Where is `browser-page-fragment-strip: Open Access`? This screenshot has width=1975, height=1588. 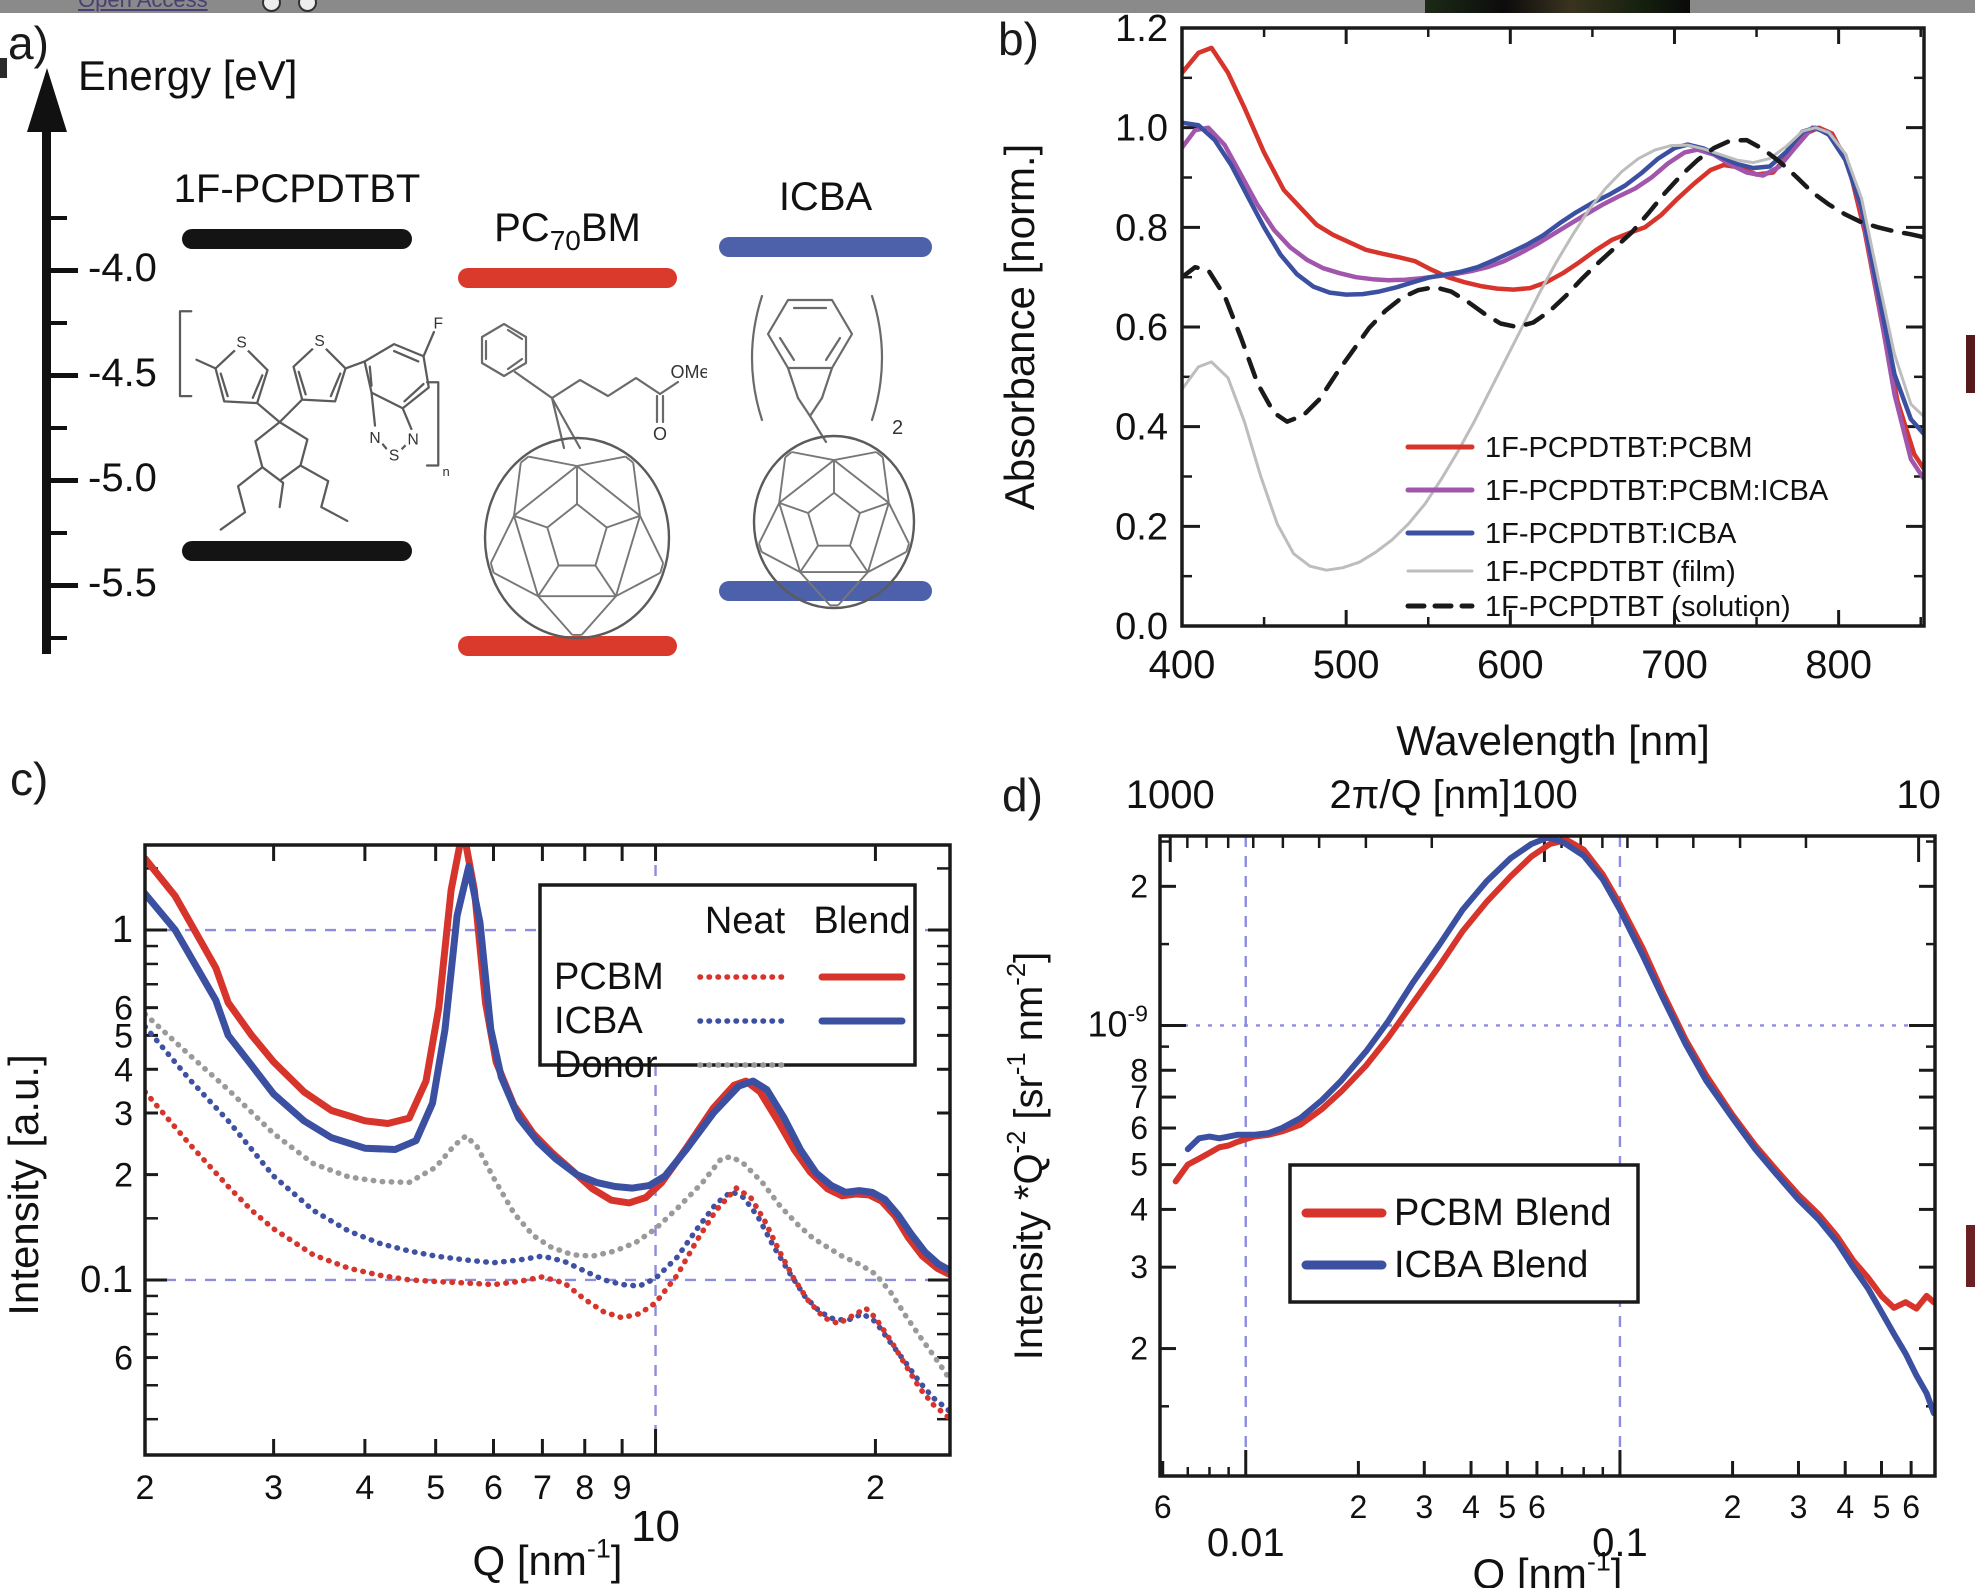
browser-page-fragment-strip: Open Access is located at coordinates (987, 6).